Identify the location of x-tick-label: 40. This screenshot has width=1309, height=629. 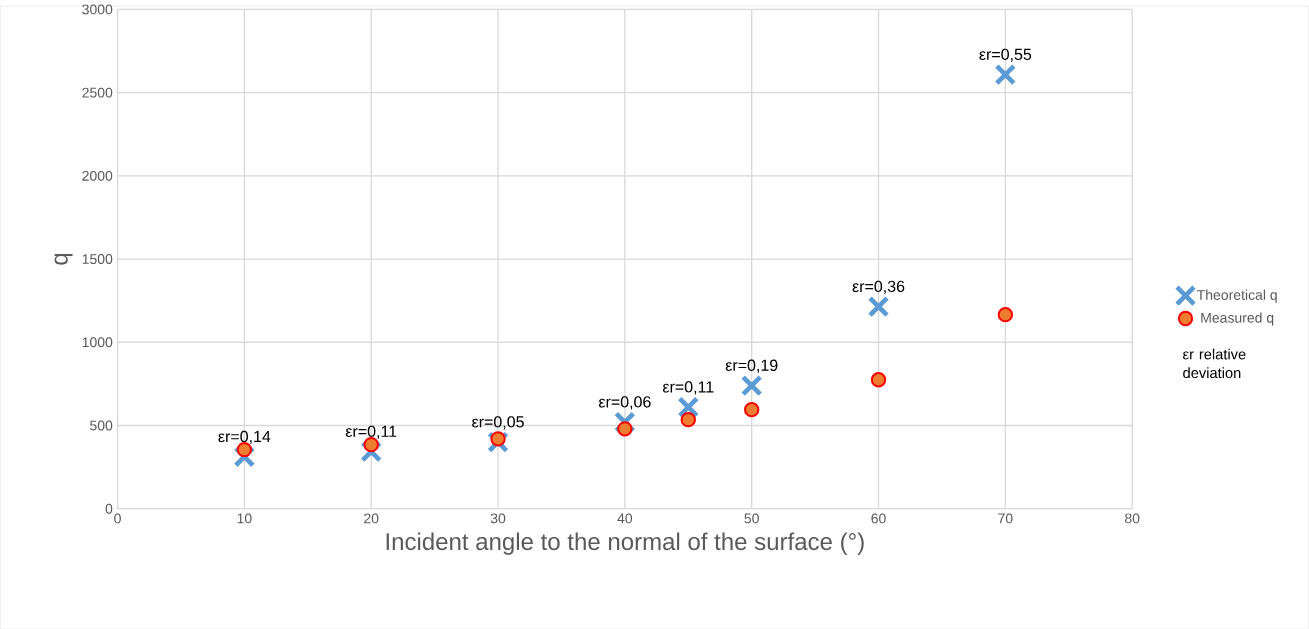
(625, 518).